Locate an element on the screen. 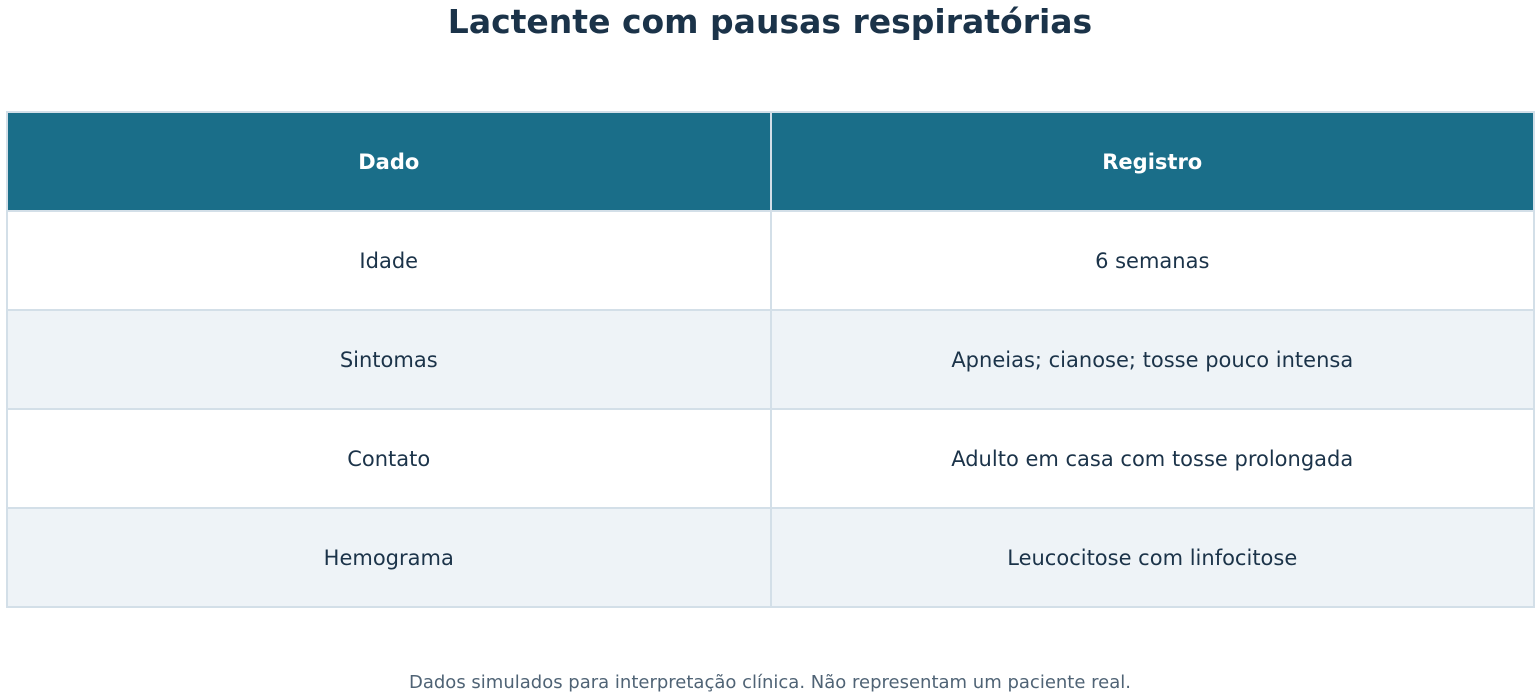  table-row: Idade 6 semanas is located at coordinates (770, 260).